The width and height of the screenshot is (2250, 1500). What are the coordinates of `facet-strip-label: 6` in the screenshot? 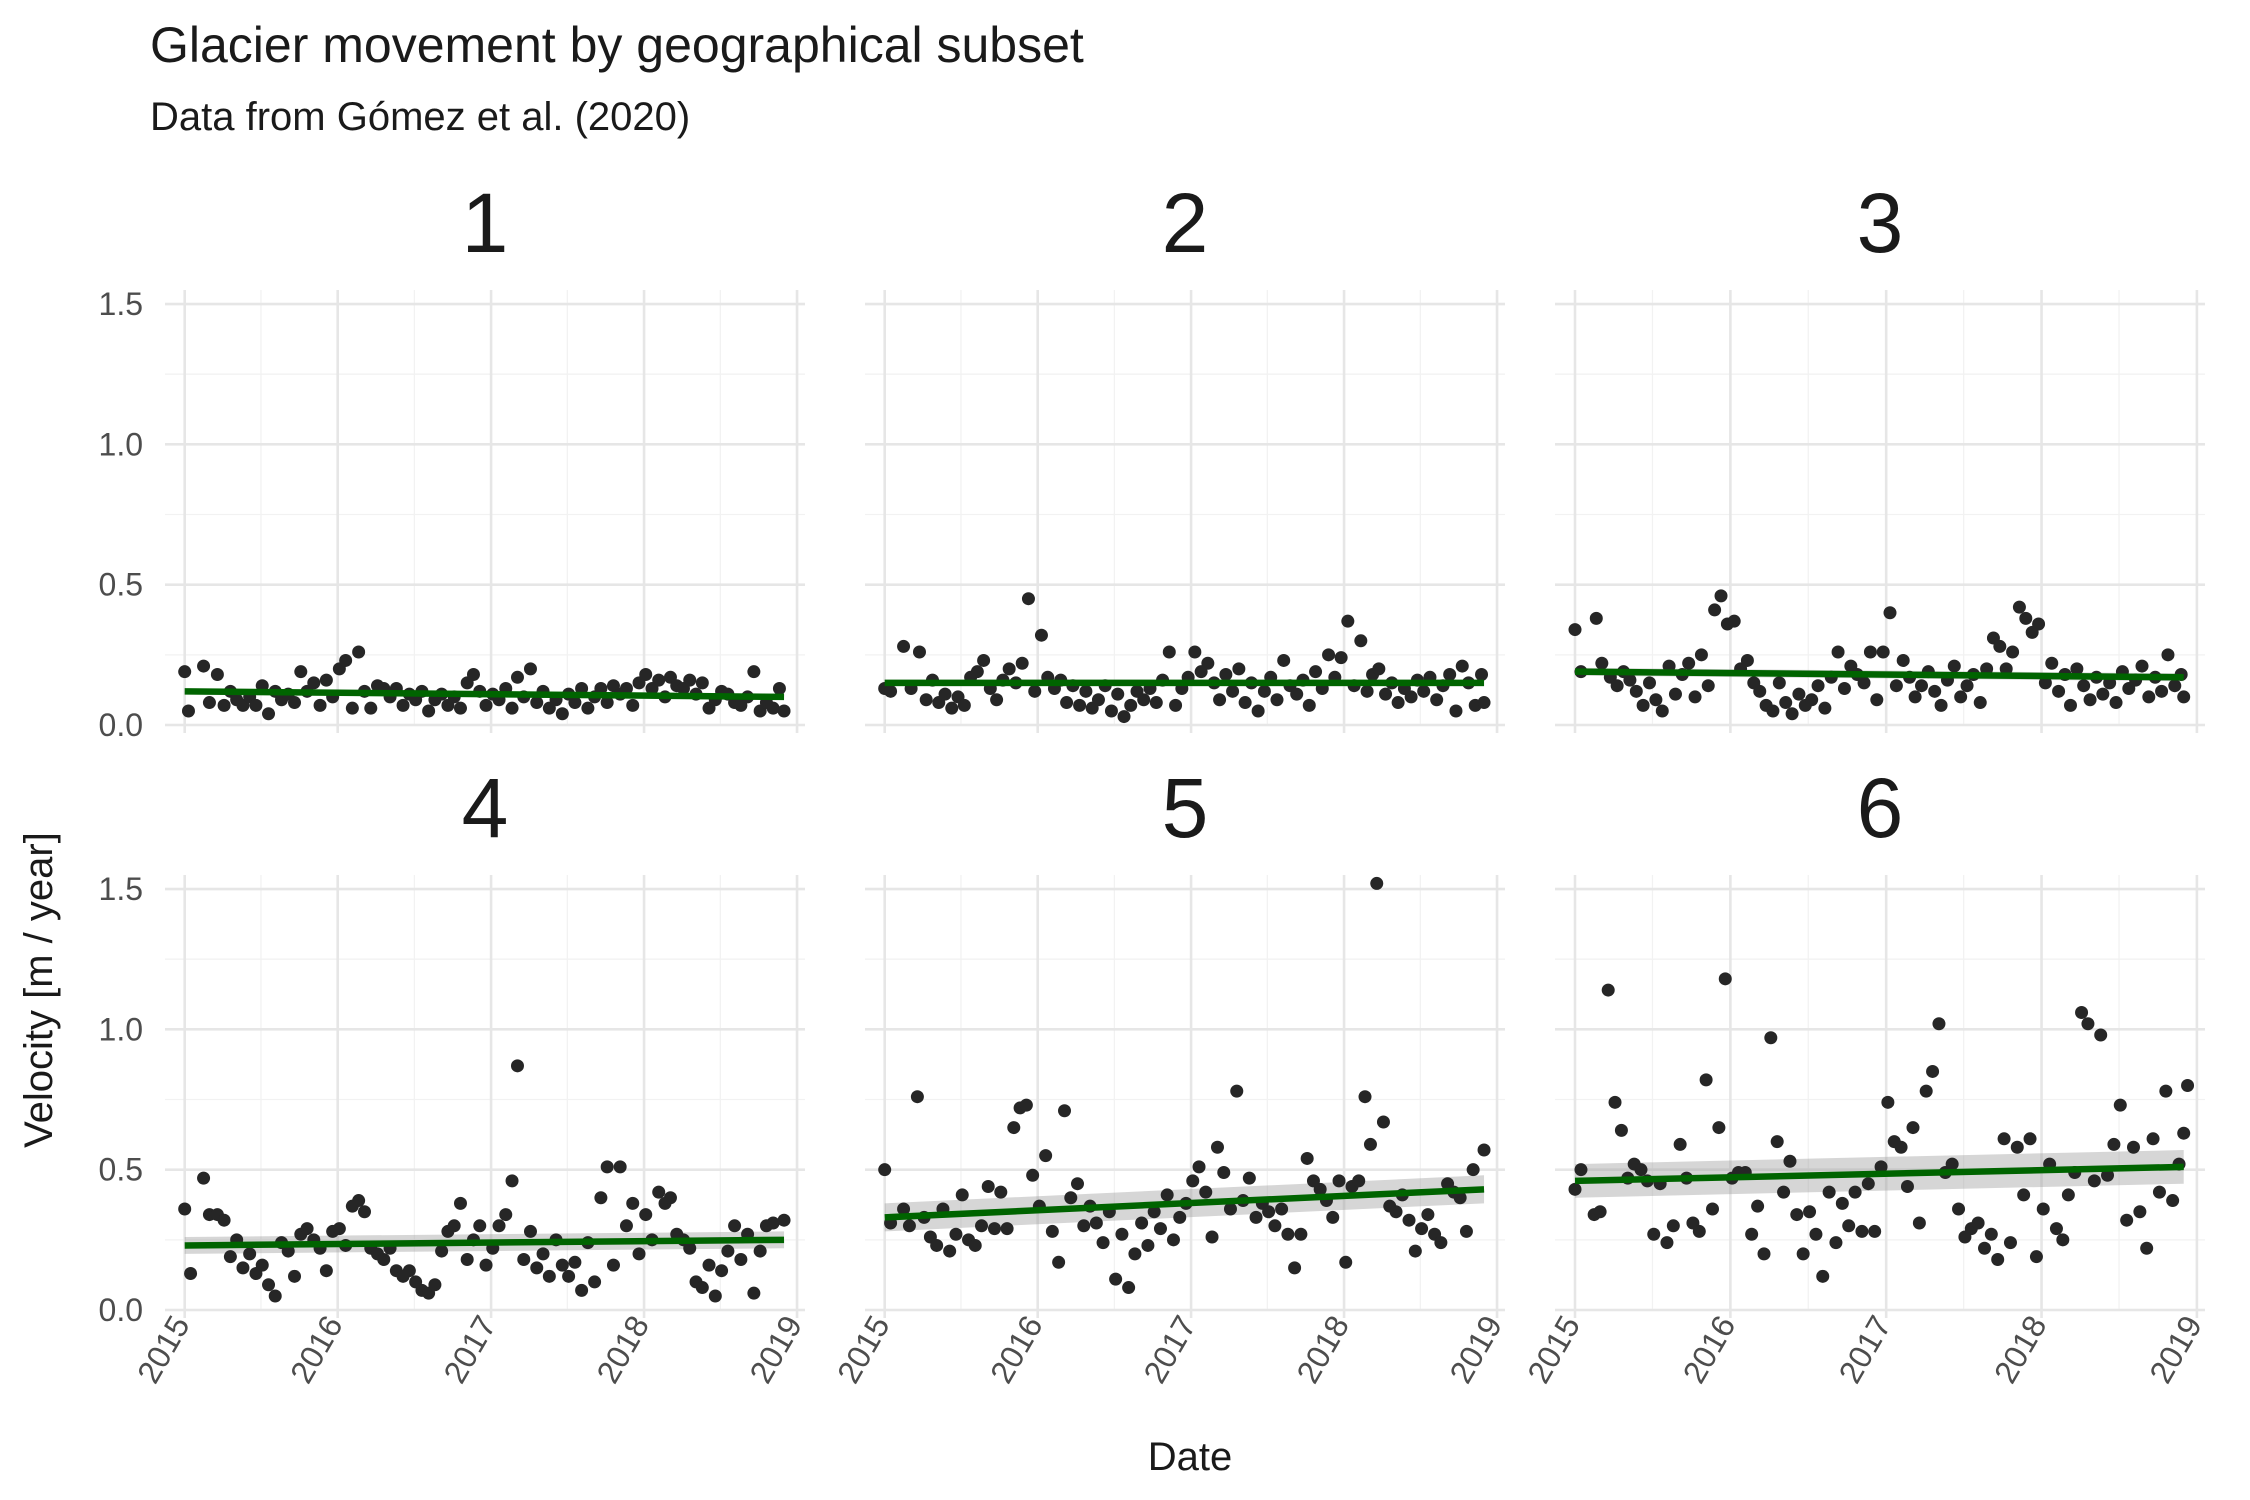 It's located at (1880, 808).